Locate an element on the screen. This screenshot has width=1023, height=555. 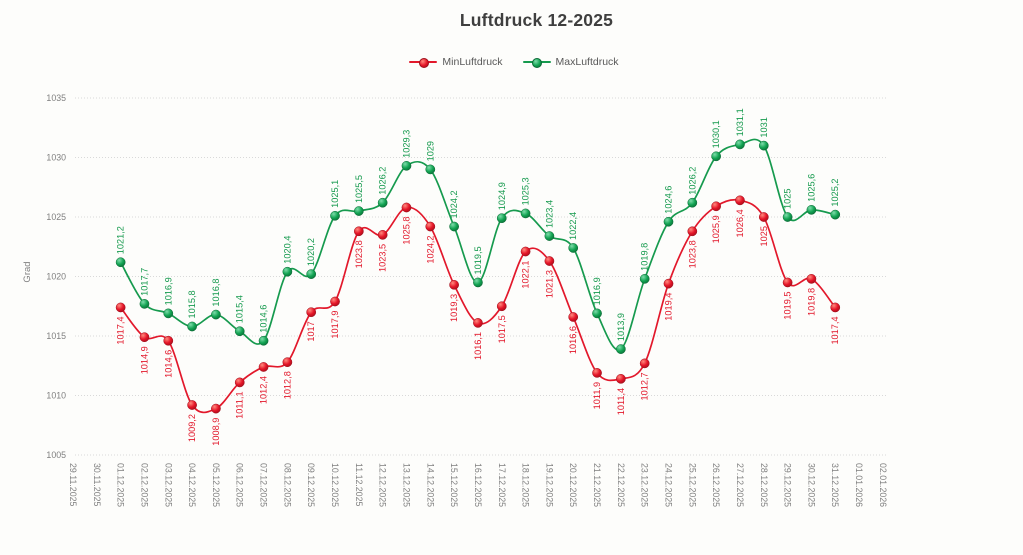
data-label-minluftdruck: 1012,7 is located at coordinates (645, 386).